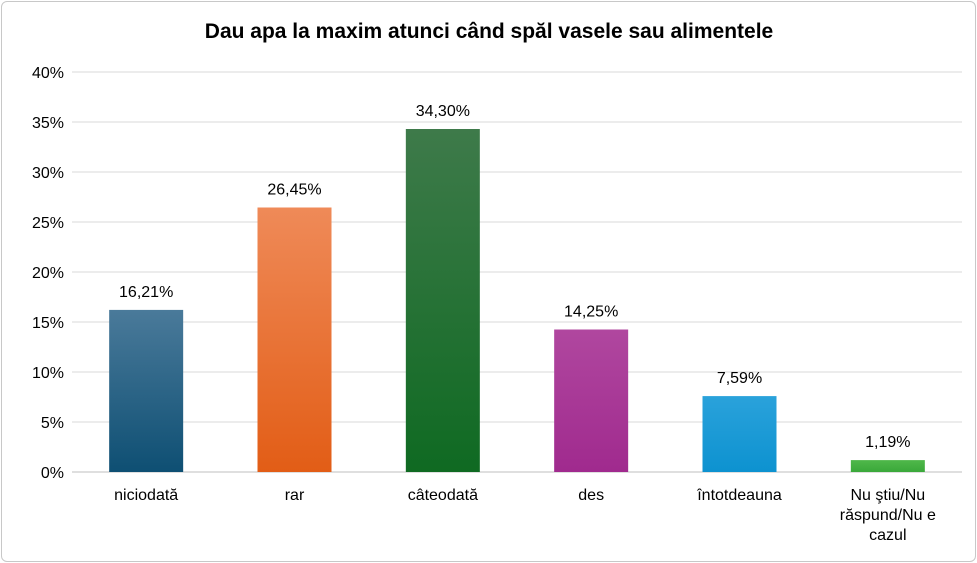  Describe the element at coordinates (48, 373) in the screenshot. I see `y-tick-label: 10%` at that location.